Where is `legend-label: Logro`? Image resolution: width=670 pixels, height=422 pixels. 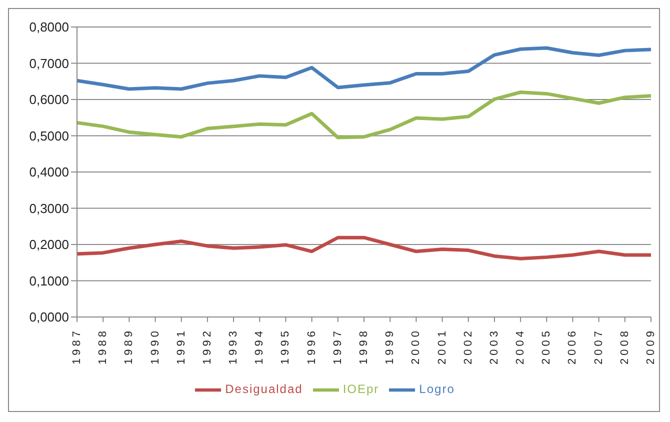 legend-label: Logro is located at coordinates (437, 389).